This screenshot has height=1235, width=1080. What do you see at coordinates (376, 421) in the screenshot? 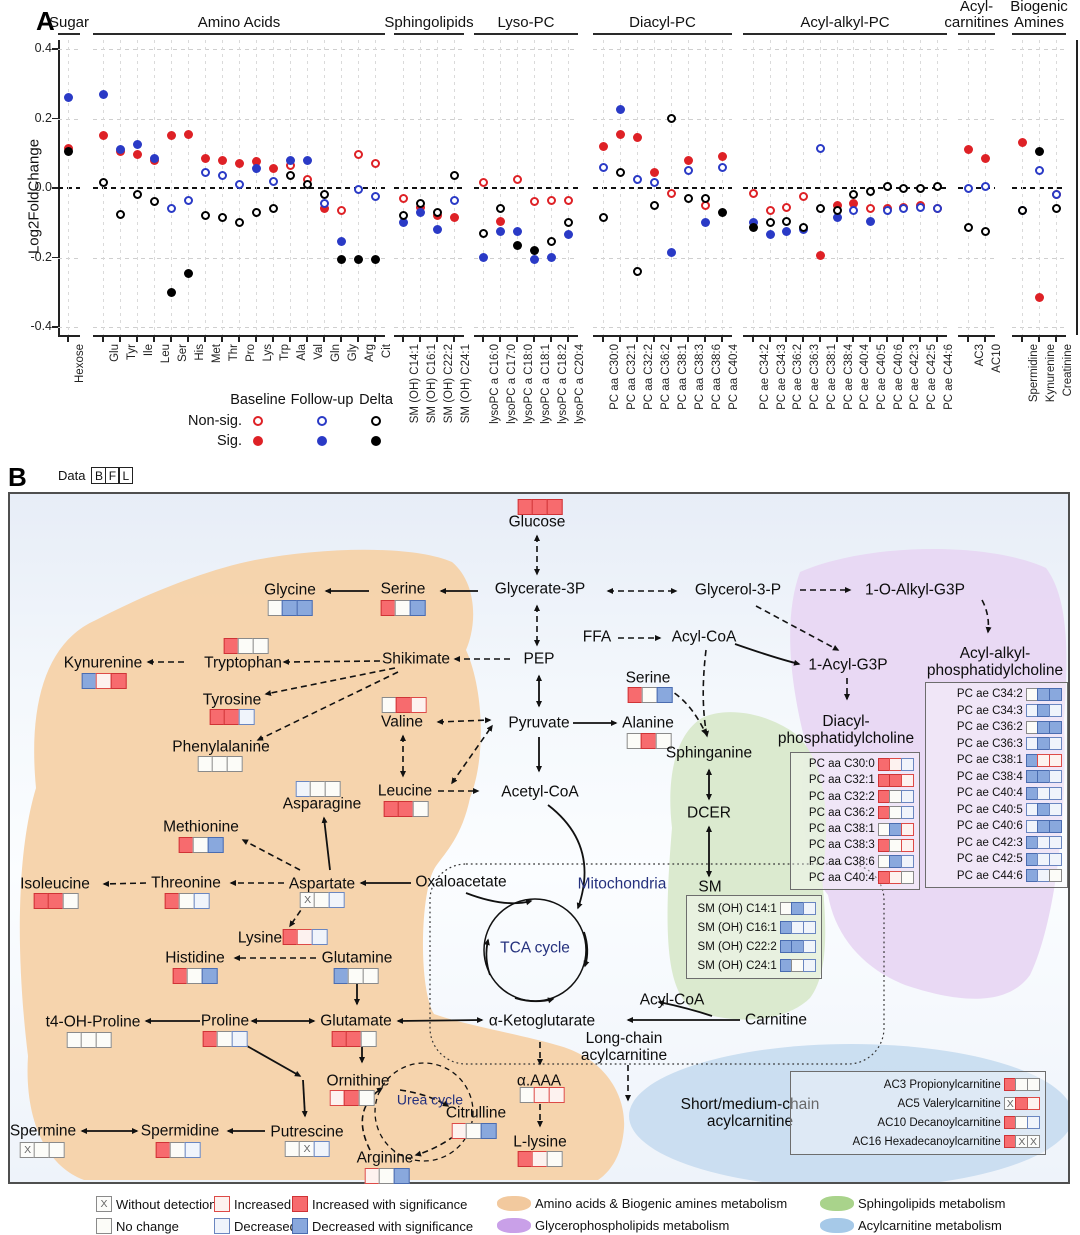
I see `legend-open-dot` at bounding box center [376, 421].